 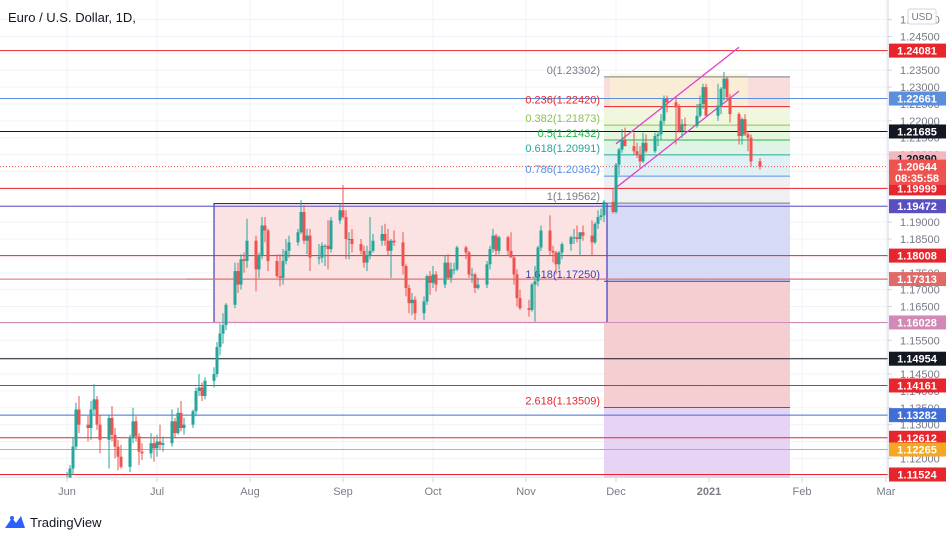 I want to click on price-tick-label: 1.23500, so click(x=920, y=71).